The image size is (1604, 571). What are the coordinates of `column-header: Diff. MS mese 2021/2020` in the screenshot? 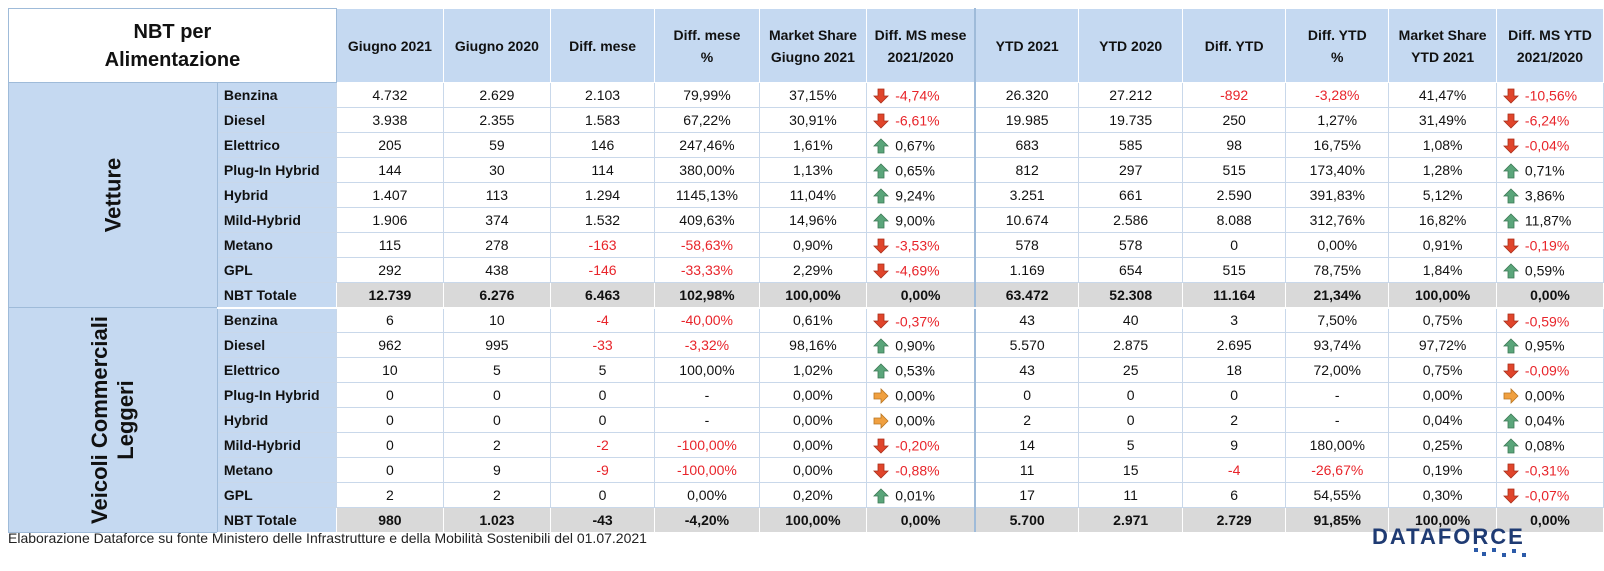 It's located at (921, 45).